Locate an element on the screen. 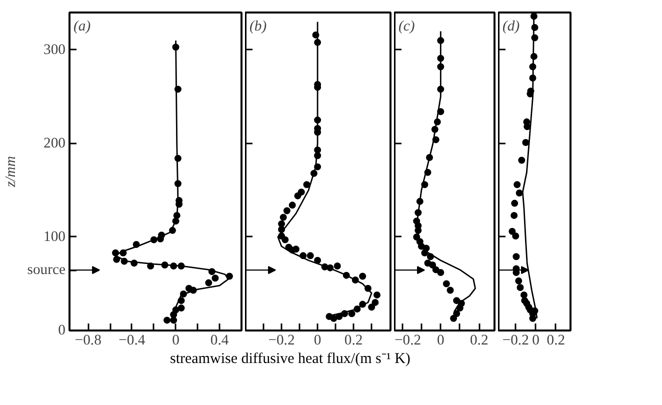 Image resolution: width=662 pixels, height=405 pixels. x-tick-label: −0.4 is located at coordinates (132, 340).